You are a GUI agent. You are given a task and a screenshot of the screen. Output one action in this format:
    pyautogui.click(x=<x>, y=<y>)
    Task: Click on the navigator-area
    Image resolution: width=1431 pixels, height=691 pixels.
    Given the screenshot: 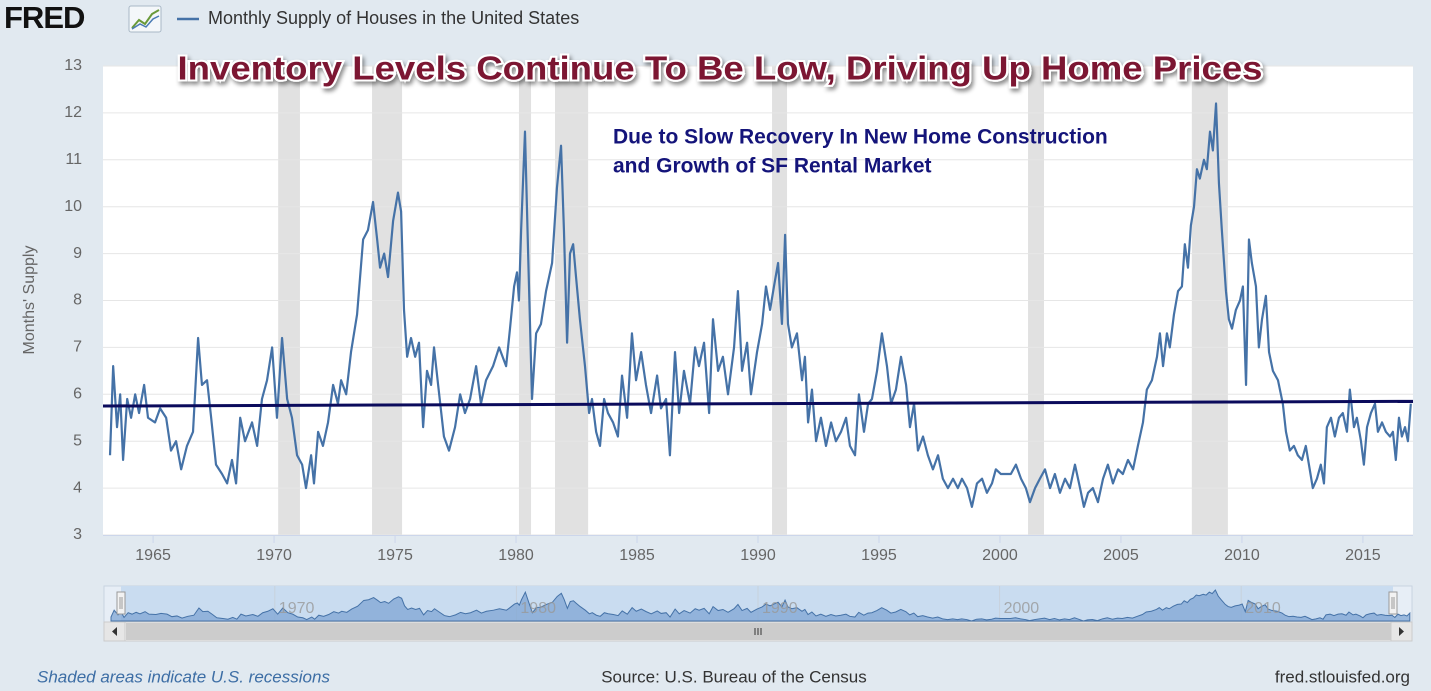 What is the action you would take?
    pyautogui.click(x=760, y=605)
    